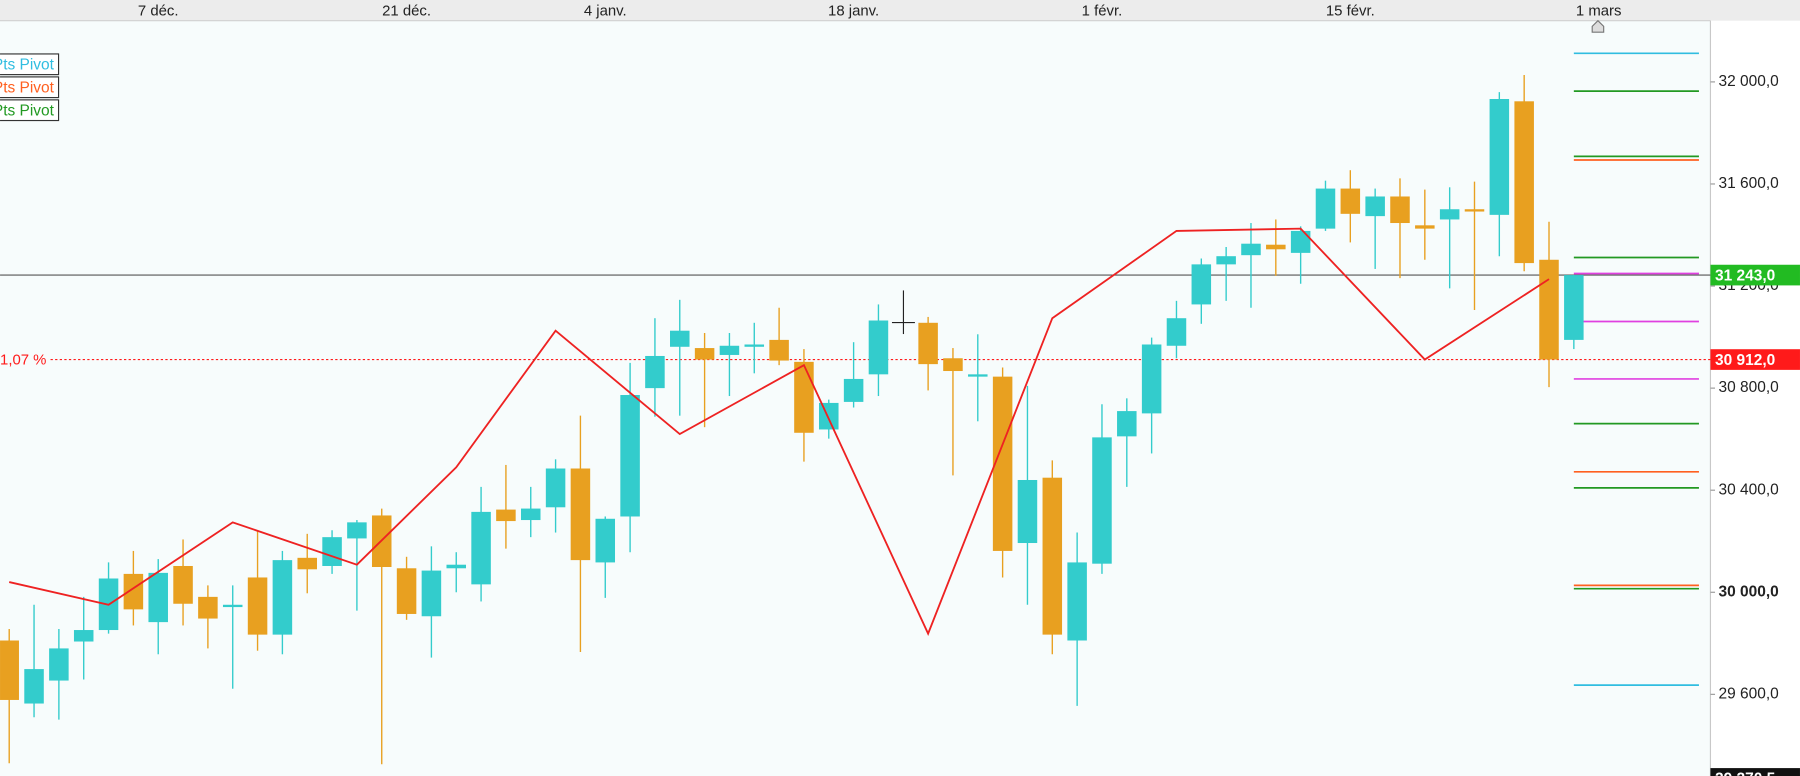  What do you see at coordinates (23, 360) in the screenshot?
I see `reference-change-label: 1,07 %` at bounding box center [23, 360].